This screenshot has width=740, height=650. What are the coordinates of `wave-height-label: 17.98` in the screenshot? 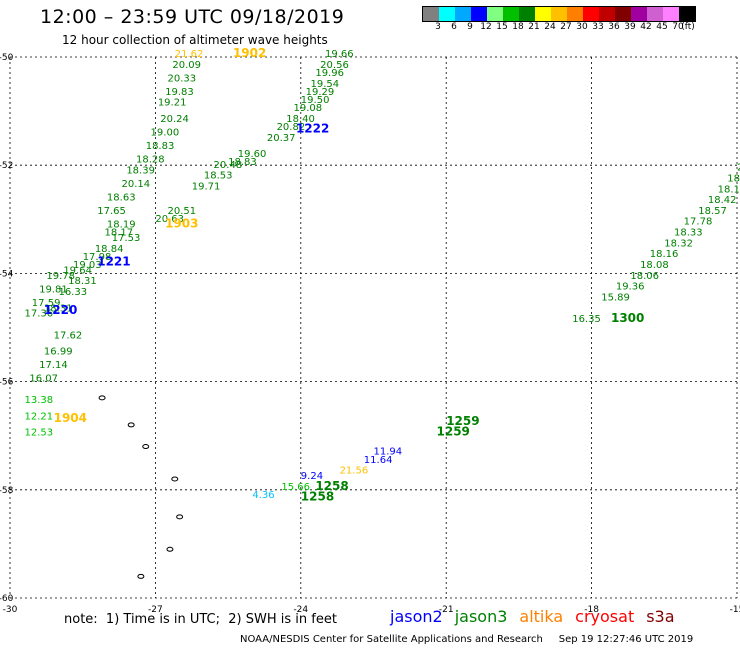 It's located at (97, 257).